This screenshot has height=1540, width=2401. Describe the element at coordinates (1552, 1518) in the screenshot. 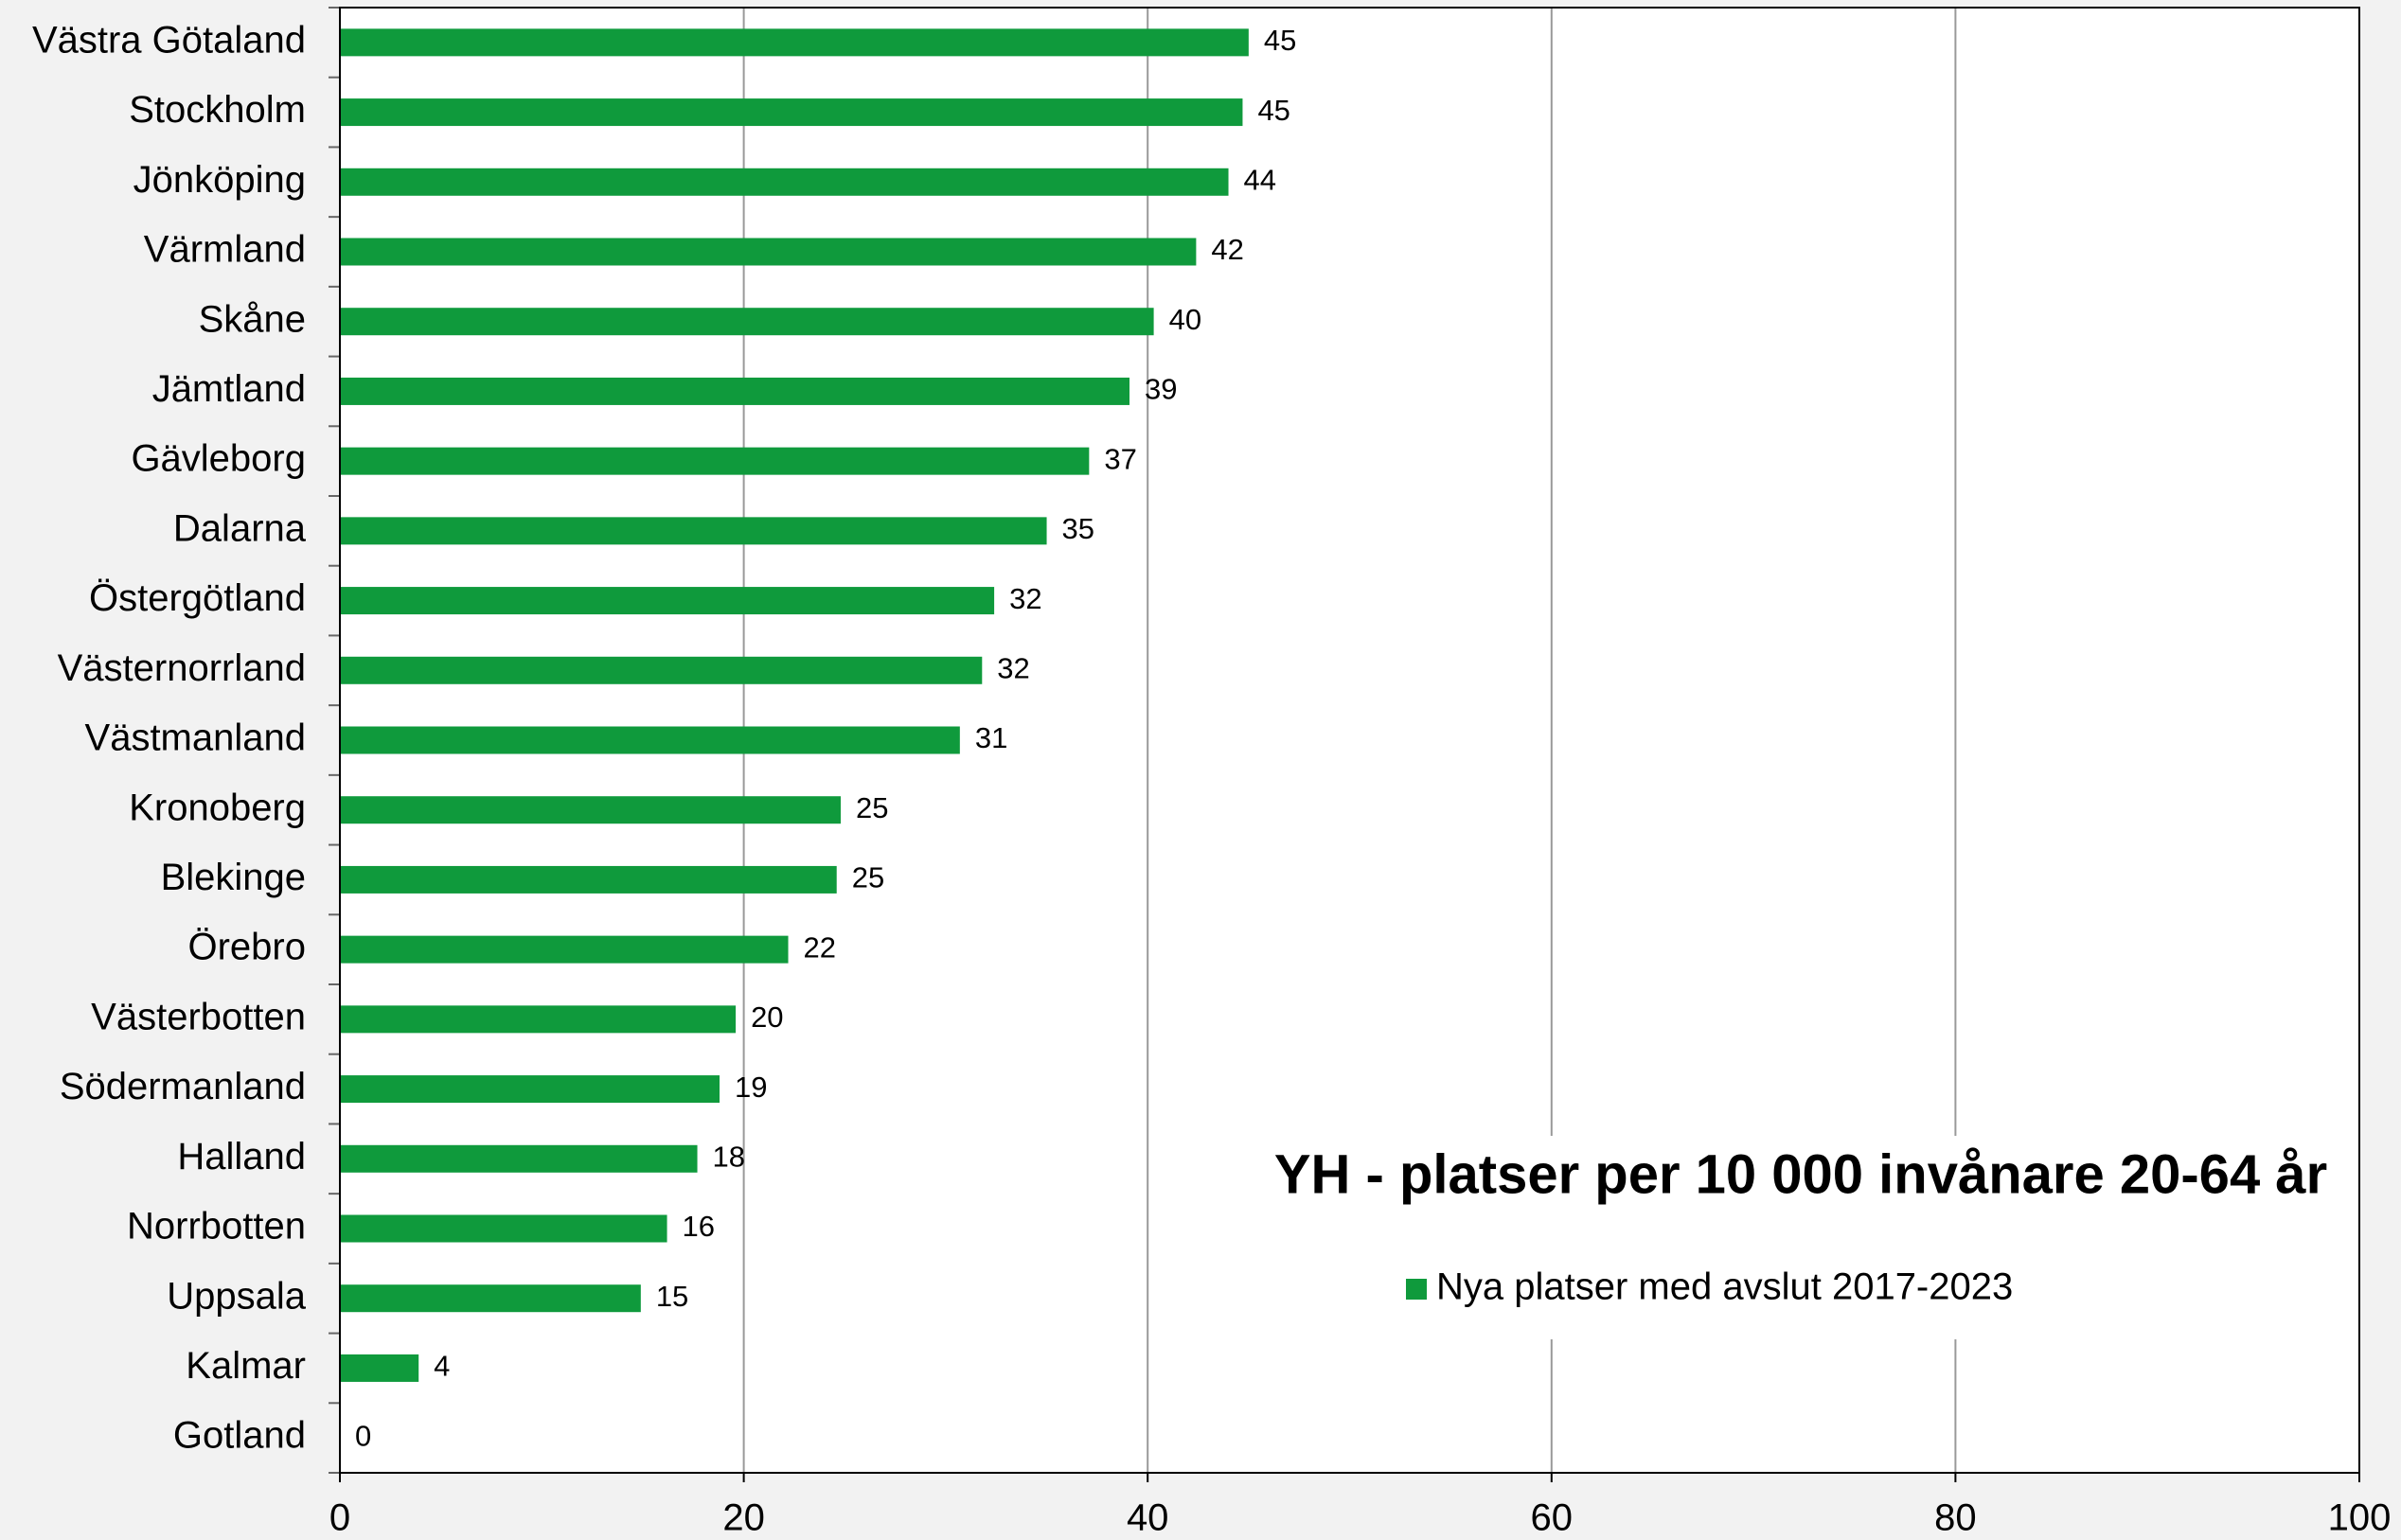

I see `x-tick-label: 60` at that location.